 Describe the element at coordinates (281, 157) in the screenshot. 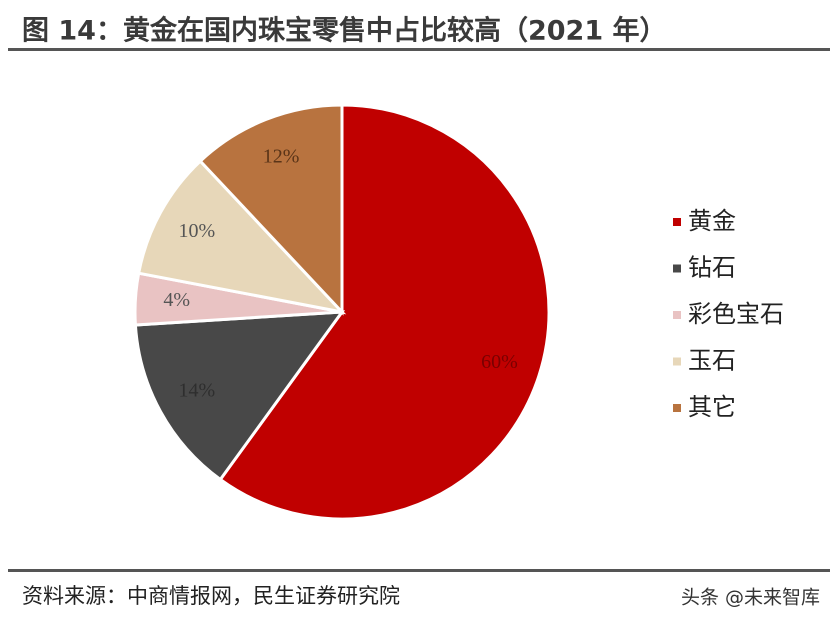

I see `data-label: 12%` at that location.